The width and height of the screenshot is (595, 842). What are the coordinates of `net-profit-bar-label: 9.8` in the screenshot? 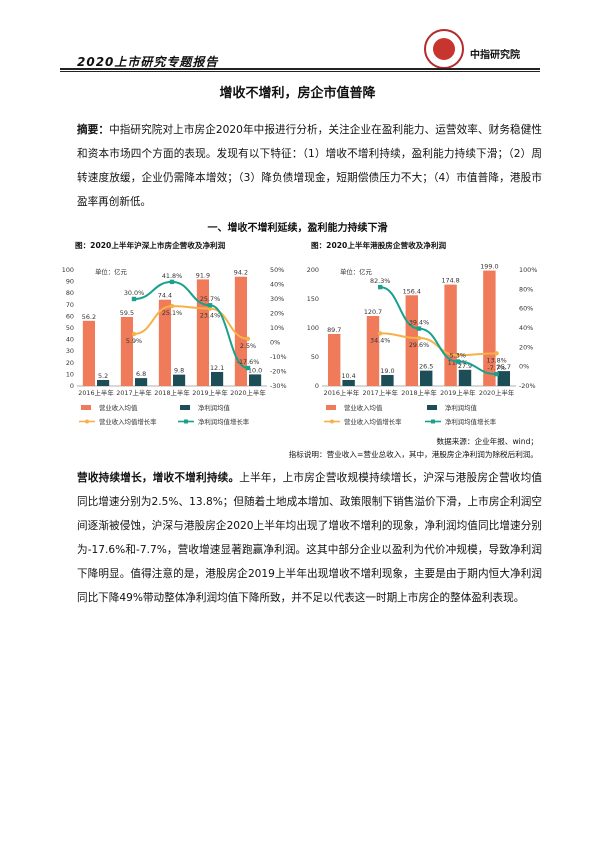 It's located at (179, 371).